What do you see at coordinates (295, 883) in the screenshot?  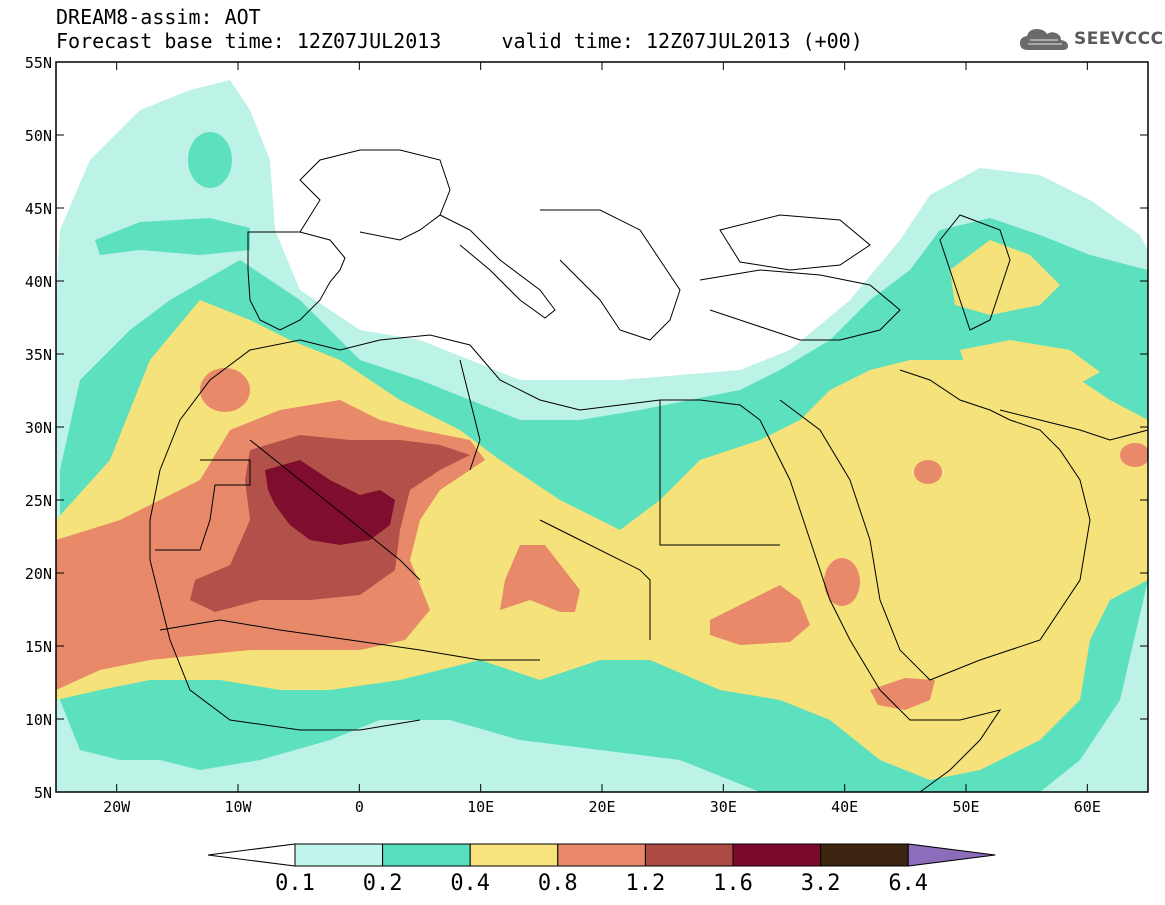 I see `colorbar-label: 0.1` at bounding box center [295, 883].